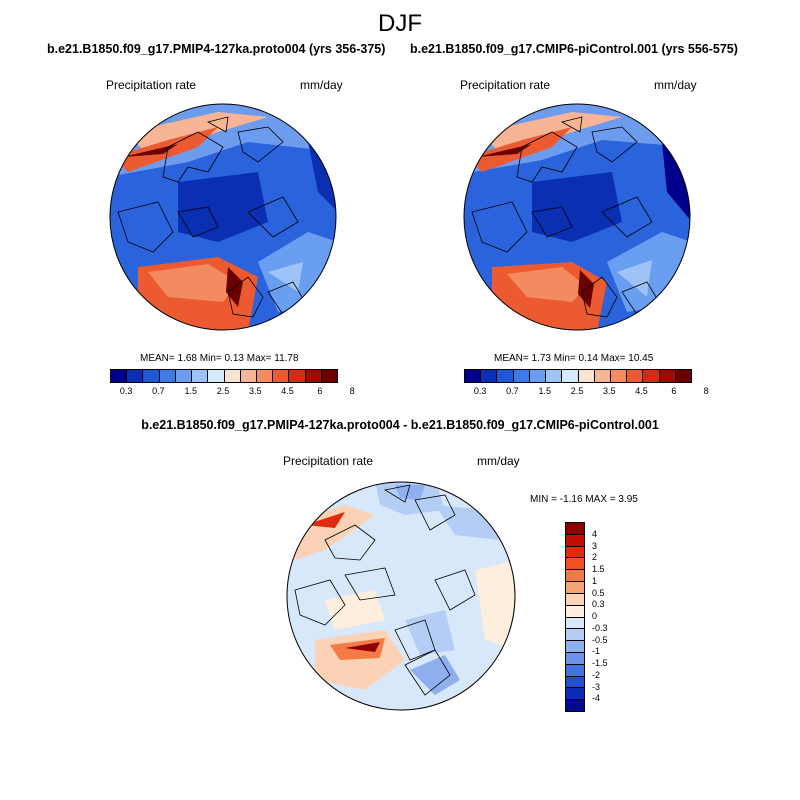 This screenshot has width=800, height=800. I want to click on difference-min-value: -1.16, so click(571, 499).